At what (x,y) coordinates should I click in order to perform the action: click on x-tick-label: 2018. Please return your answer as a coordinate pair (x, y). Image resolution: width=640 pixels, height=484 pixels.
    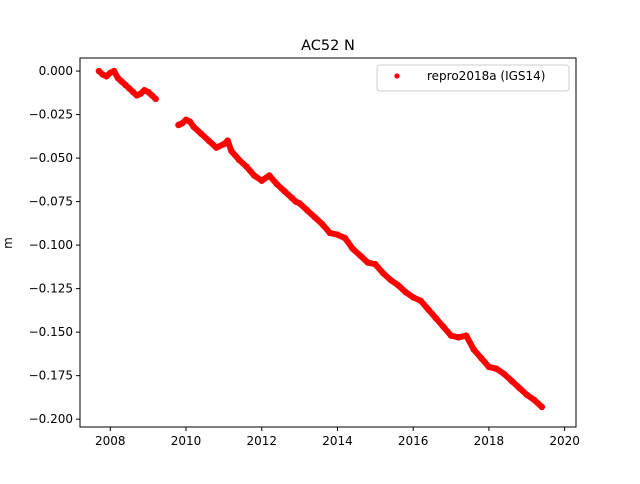
    Looking at the image, I should click on (489, 441).